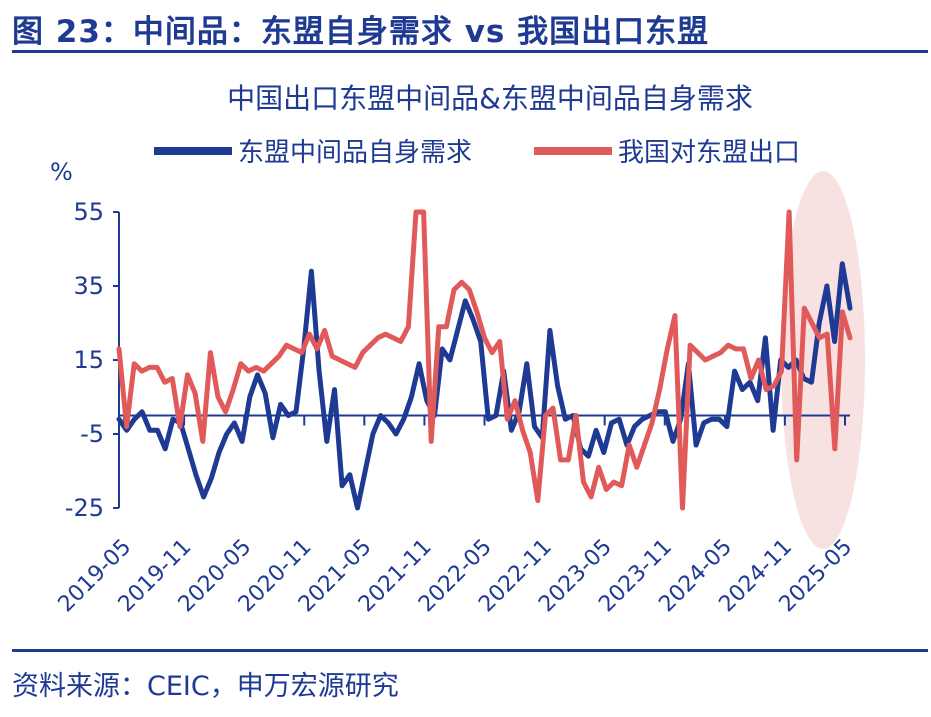 The width and height of the screenshot is (931, 717). Describe the element at coordinates (477, 153) in the screenshot. I see `legend: 东盟中间品自身需求 我国对东盟出口` at that location.